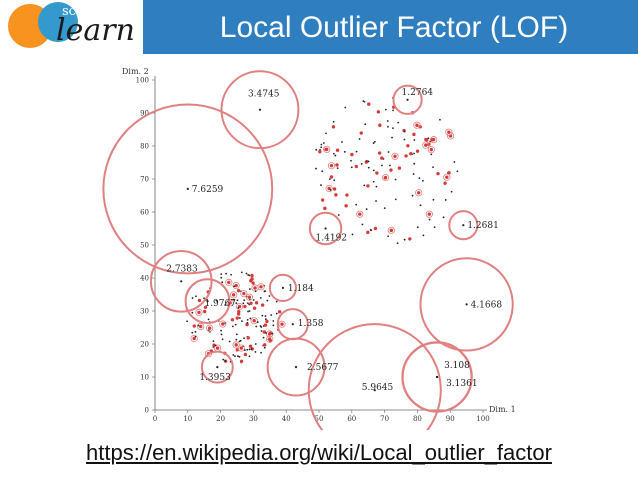 Image resolution: width=638 pixels, height=479 pixels. What do you see at coordinates (144, 147) in the screenshot?
I see `y-tick-label: 80` at bounding box center [144, 147].